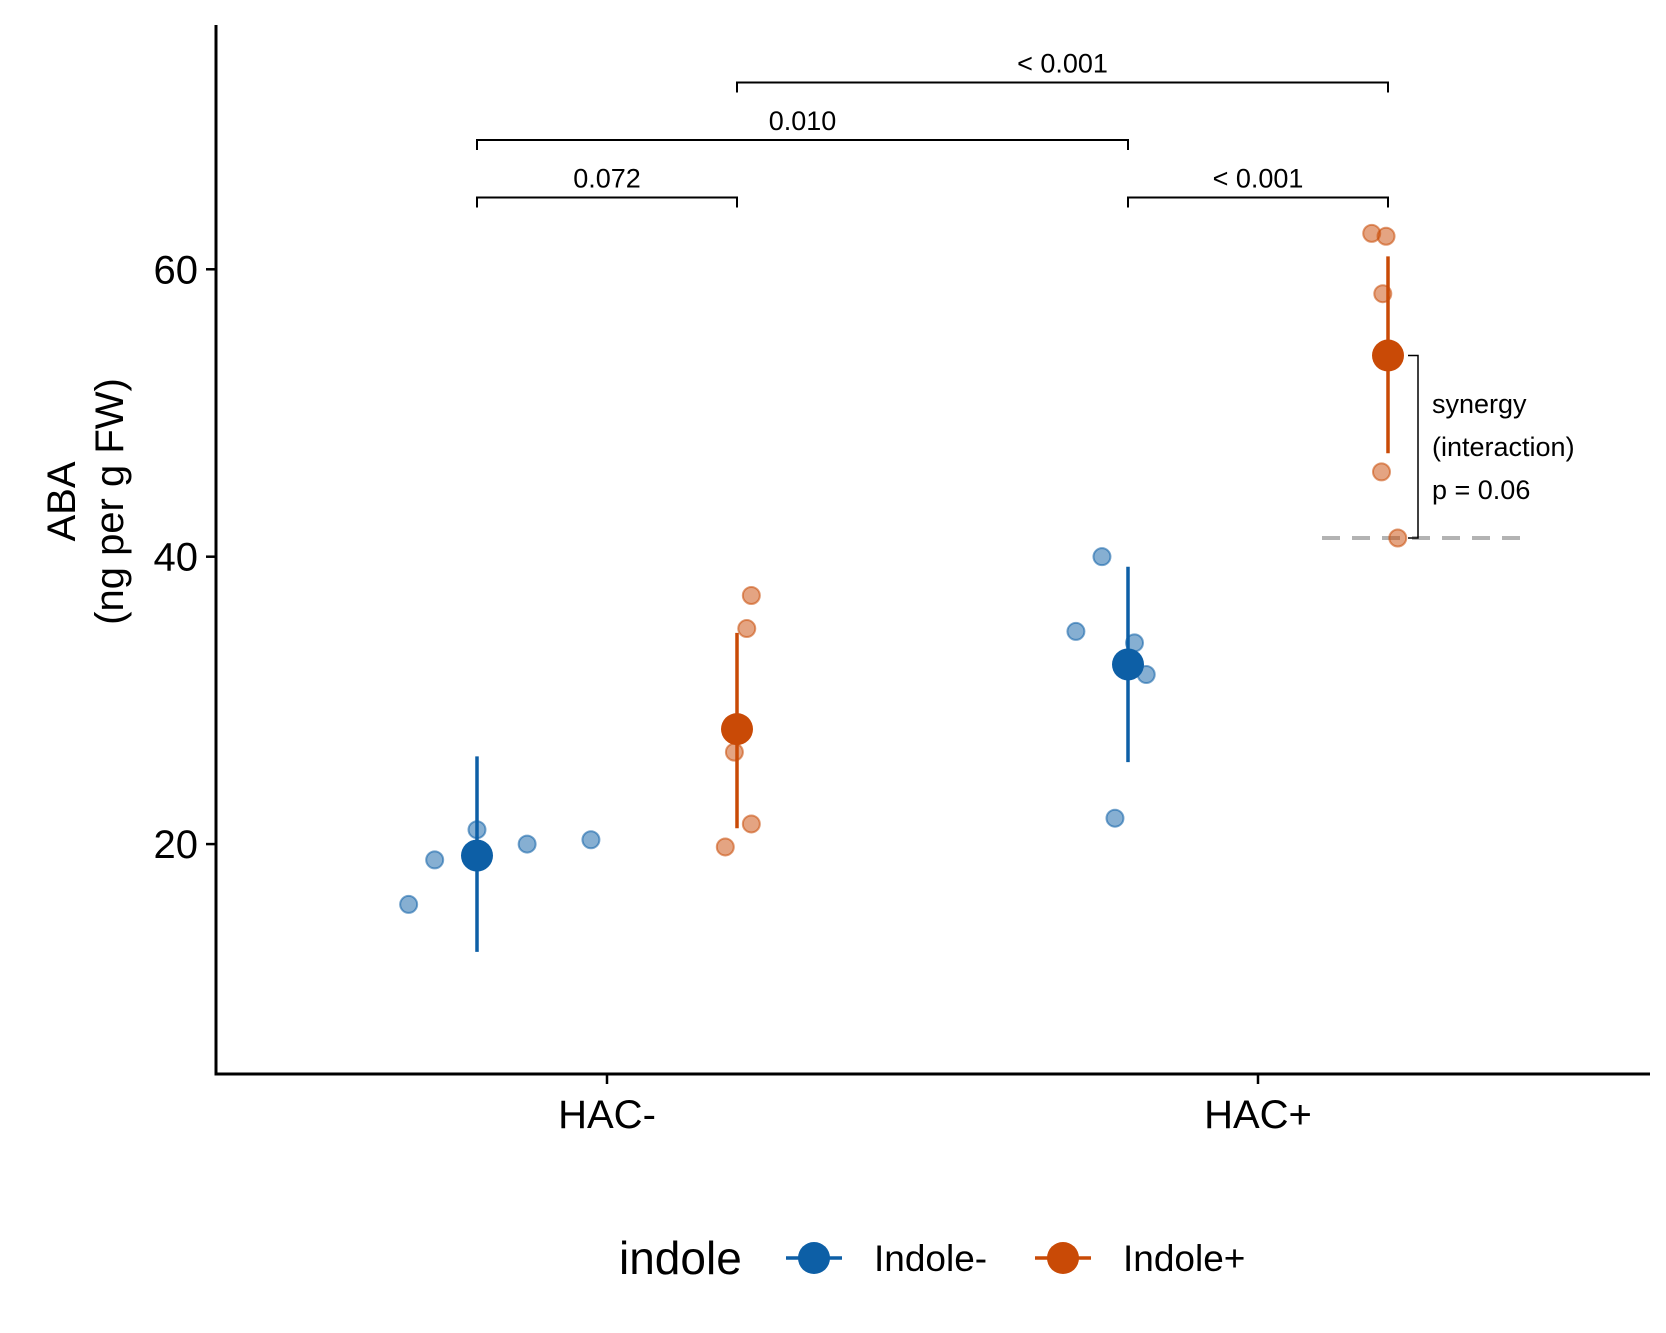  Describe the element at coordinates (62, 501) in the screenshot. I see `y-axis-title-line-1: ABA` at that location.